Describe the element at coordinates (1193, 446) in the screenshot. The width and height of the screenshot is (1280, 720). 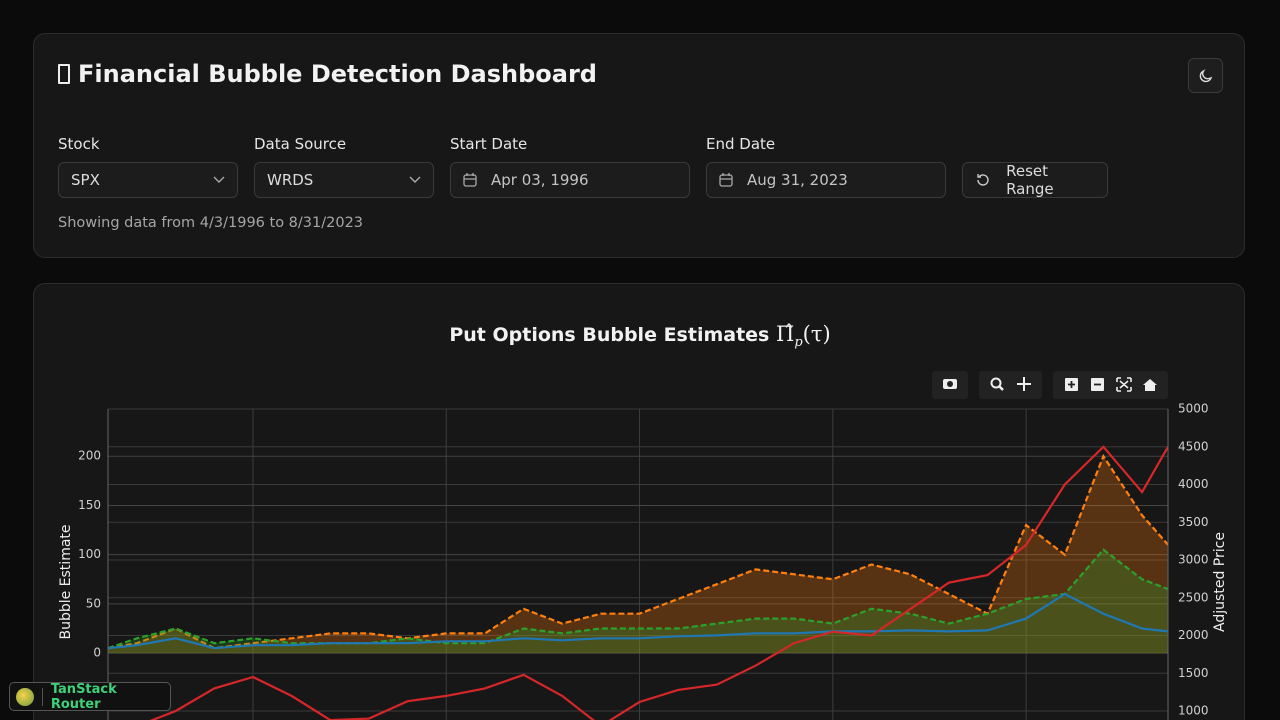
I see `y2-tick-label: 4500` at that location.